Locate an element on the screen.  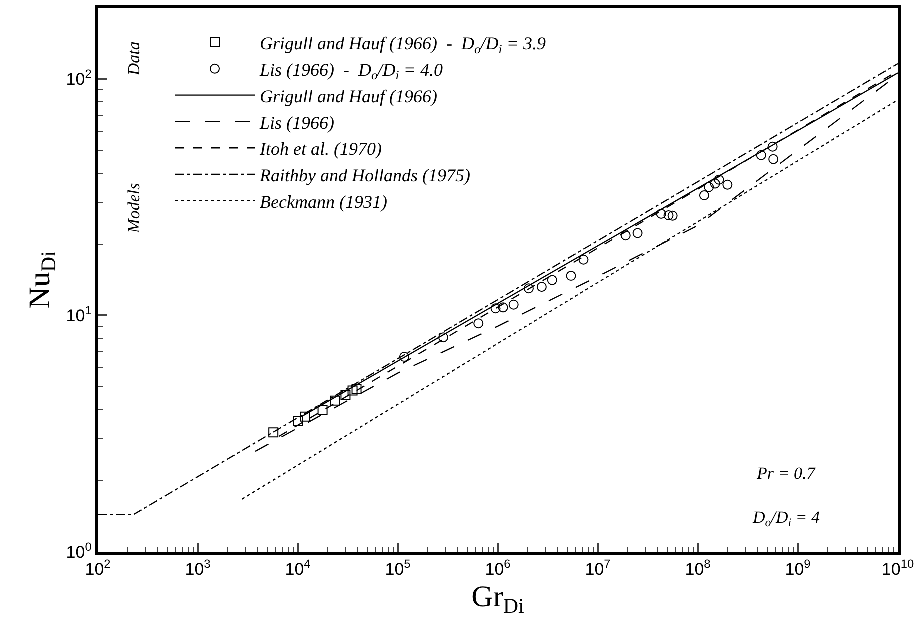
legend-label: Raithby and Hollands (1975) is located at coordinates (364, 176).